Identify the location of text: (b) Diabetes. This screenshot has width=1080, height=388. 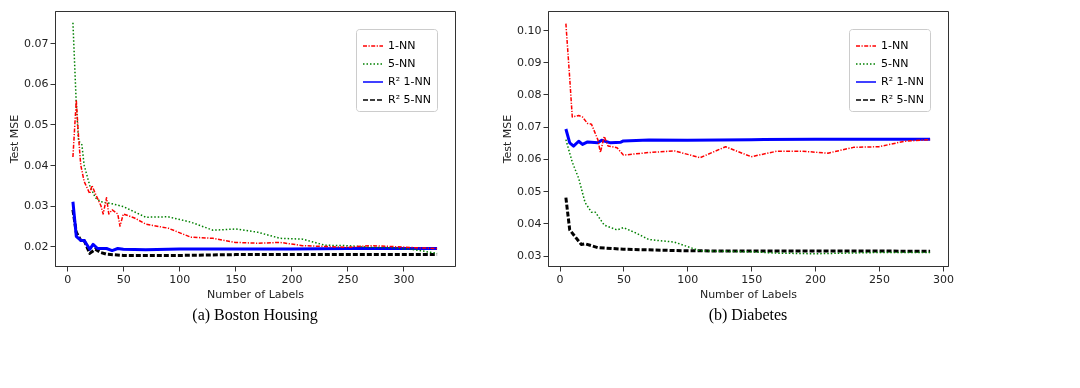
(748, 315).